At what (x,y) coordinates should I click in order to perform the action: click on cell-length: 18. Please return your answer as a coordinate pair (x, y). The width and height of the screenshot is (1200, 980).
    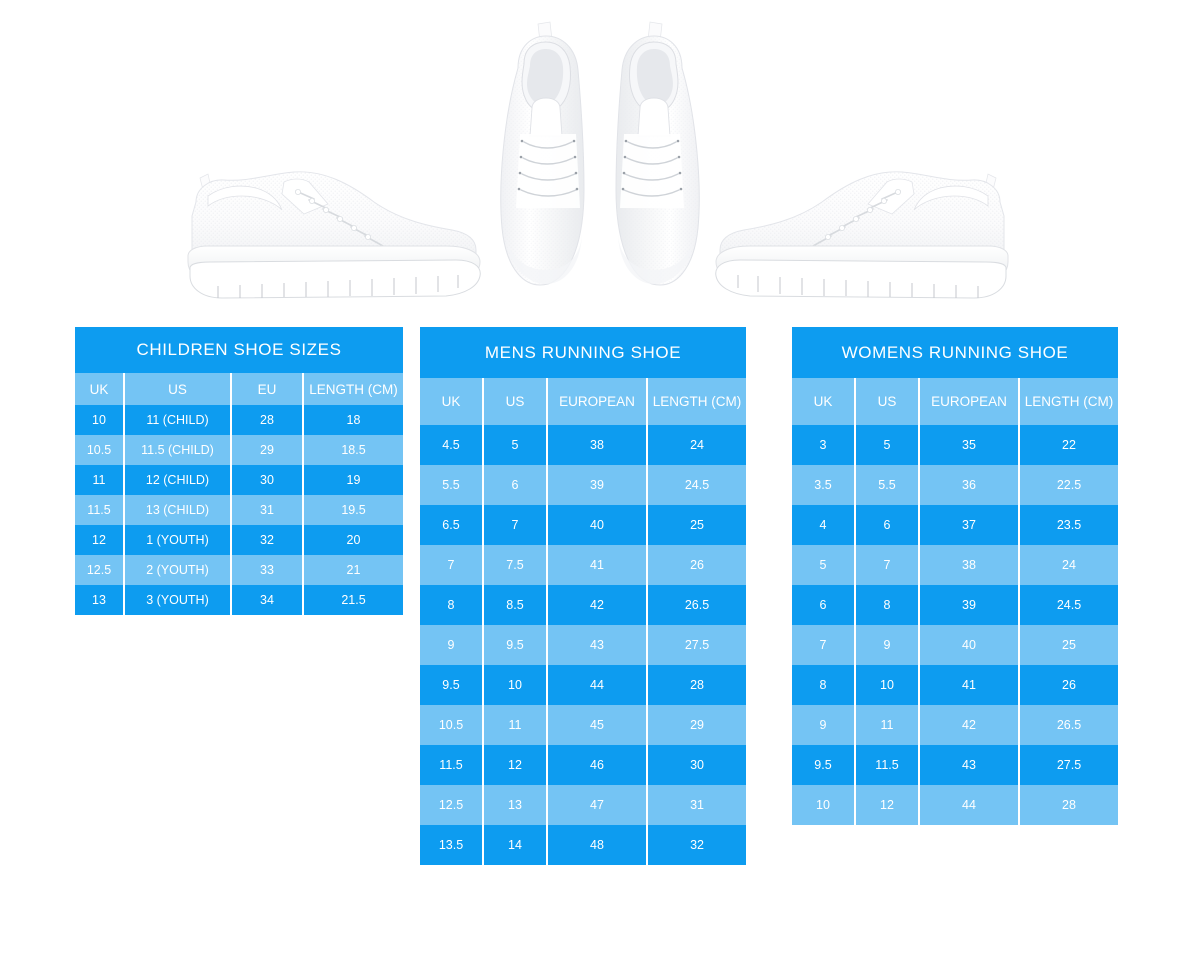
    Looking at the image, I should click on (352, 420).